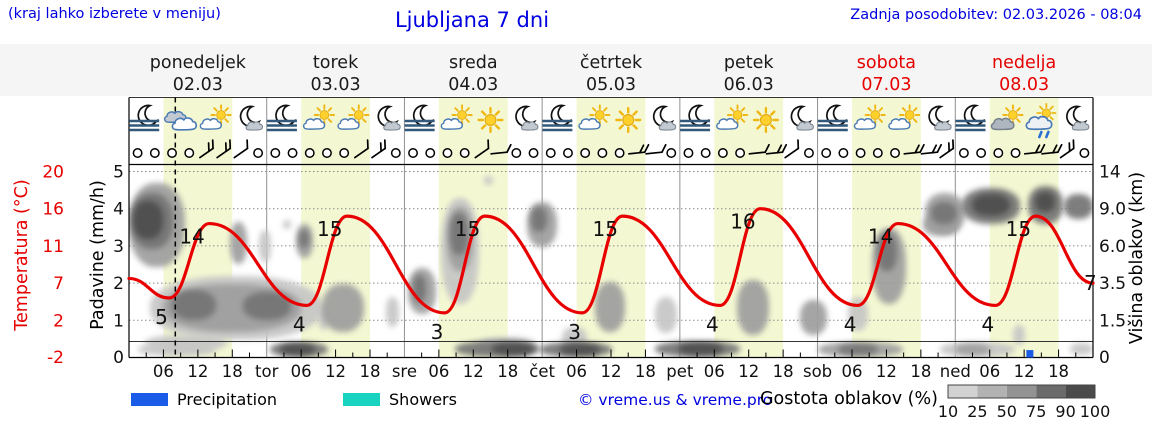 This screenshot has width=1152, height=443. What do you see at coordinates (675, 400) in the screenshot?
I see `copyright-link: © vreme.us & vreme.pro` at bounding box center [675, 400].